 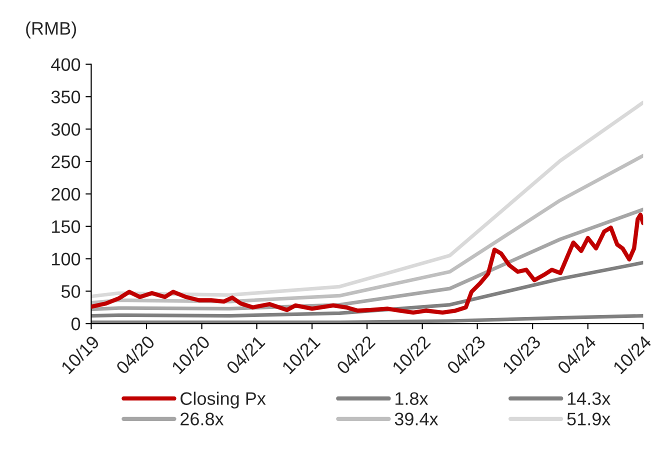 What do you see at coordinates (412, 398) in the screenshot?
I see `legend-label: 1.8x` at bounding box center [412, 398].